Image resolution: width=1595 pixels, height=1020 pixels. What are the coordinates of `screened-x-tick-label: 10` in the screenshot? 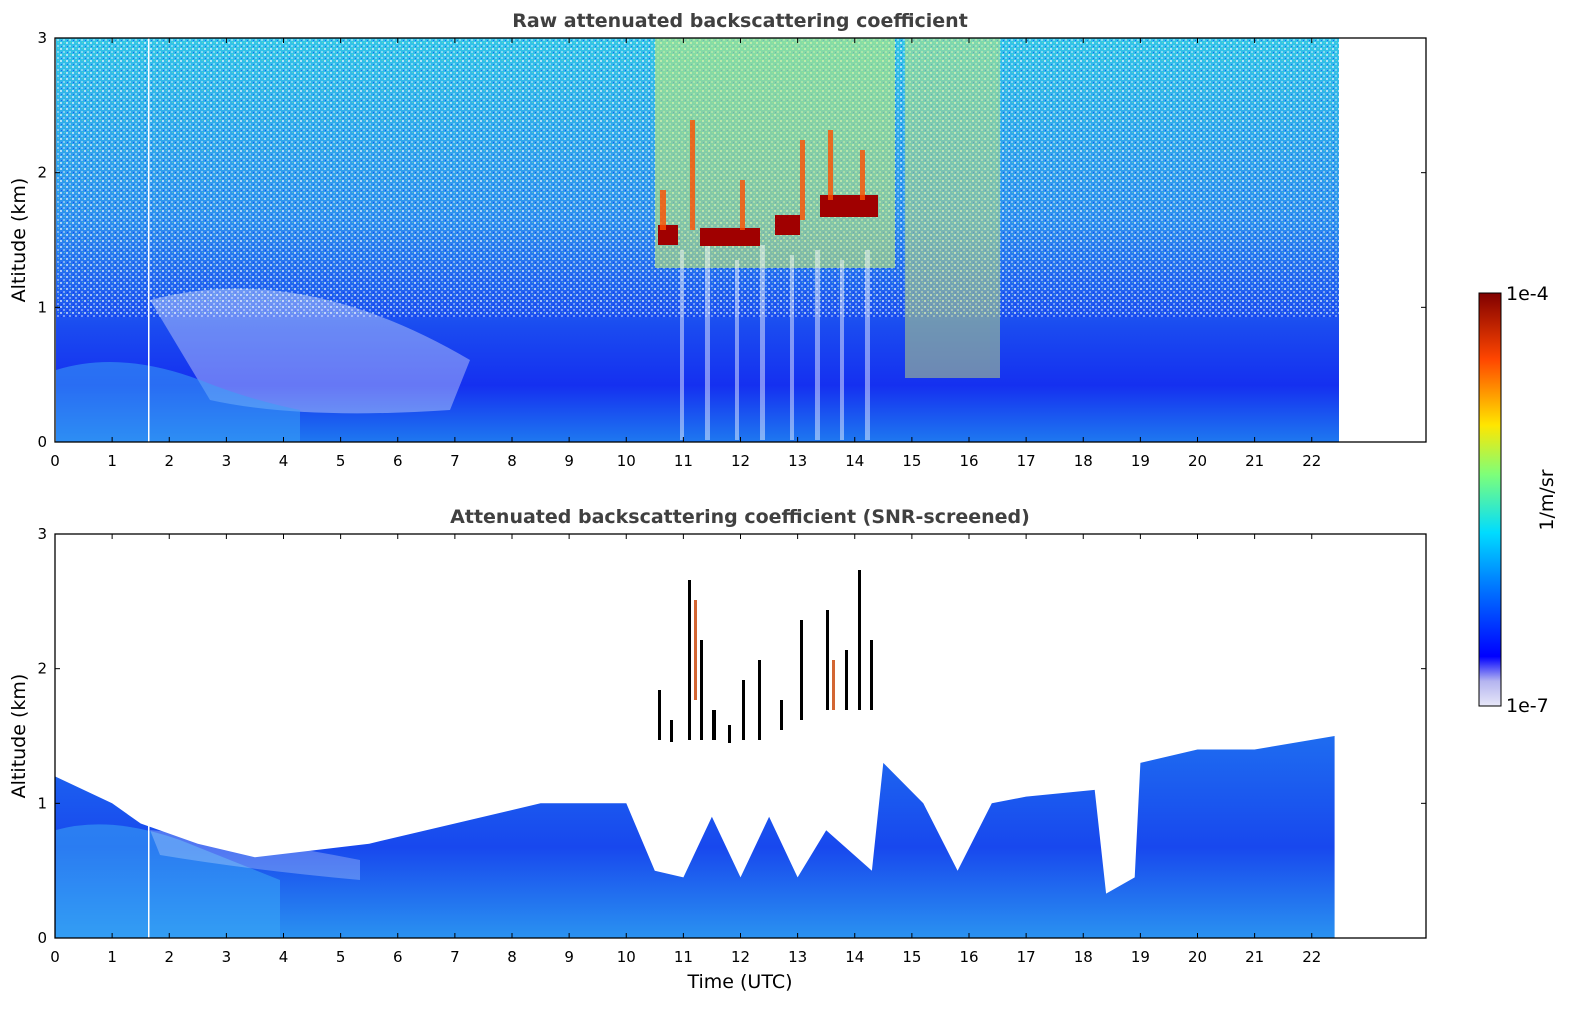 It's located at (626, 957).